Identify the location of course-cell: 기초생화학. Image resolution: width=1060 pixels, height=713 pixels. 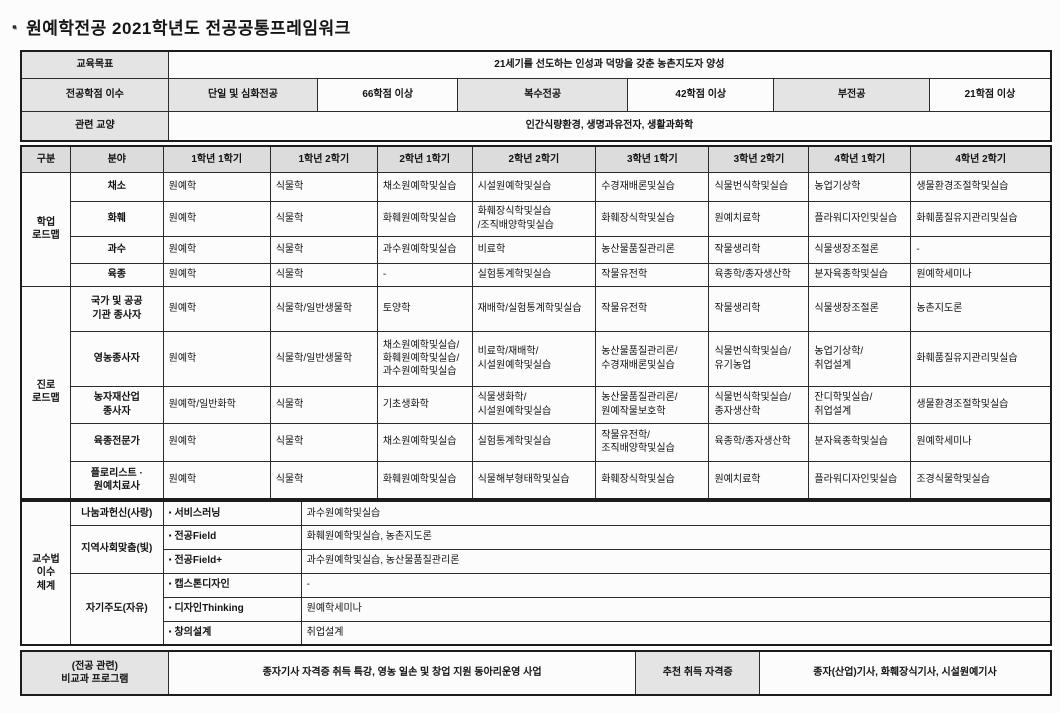
(424, 404).